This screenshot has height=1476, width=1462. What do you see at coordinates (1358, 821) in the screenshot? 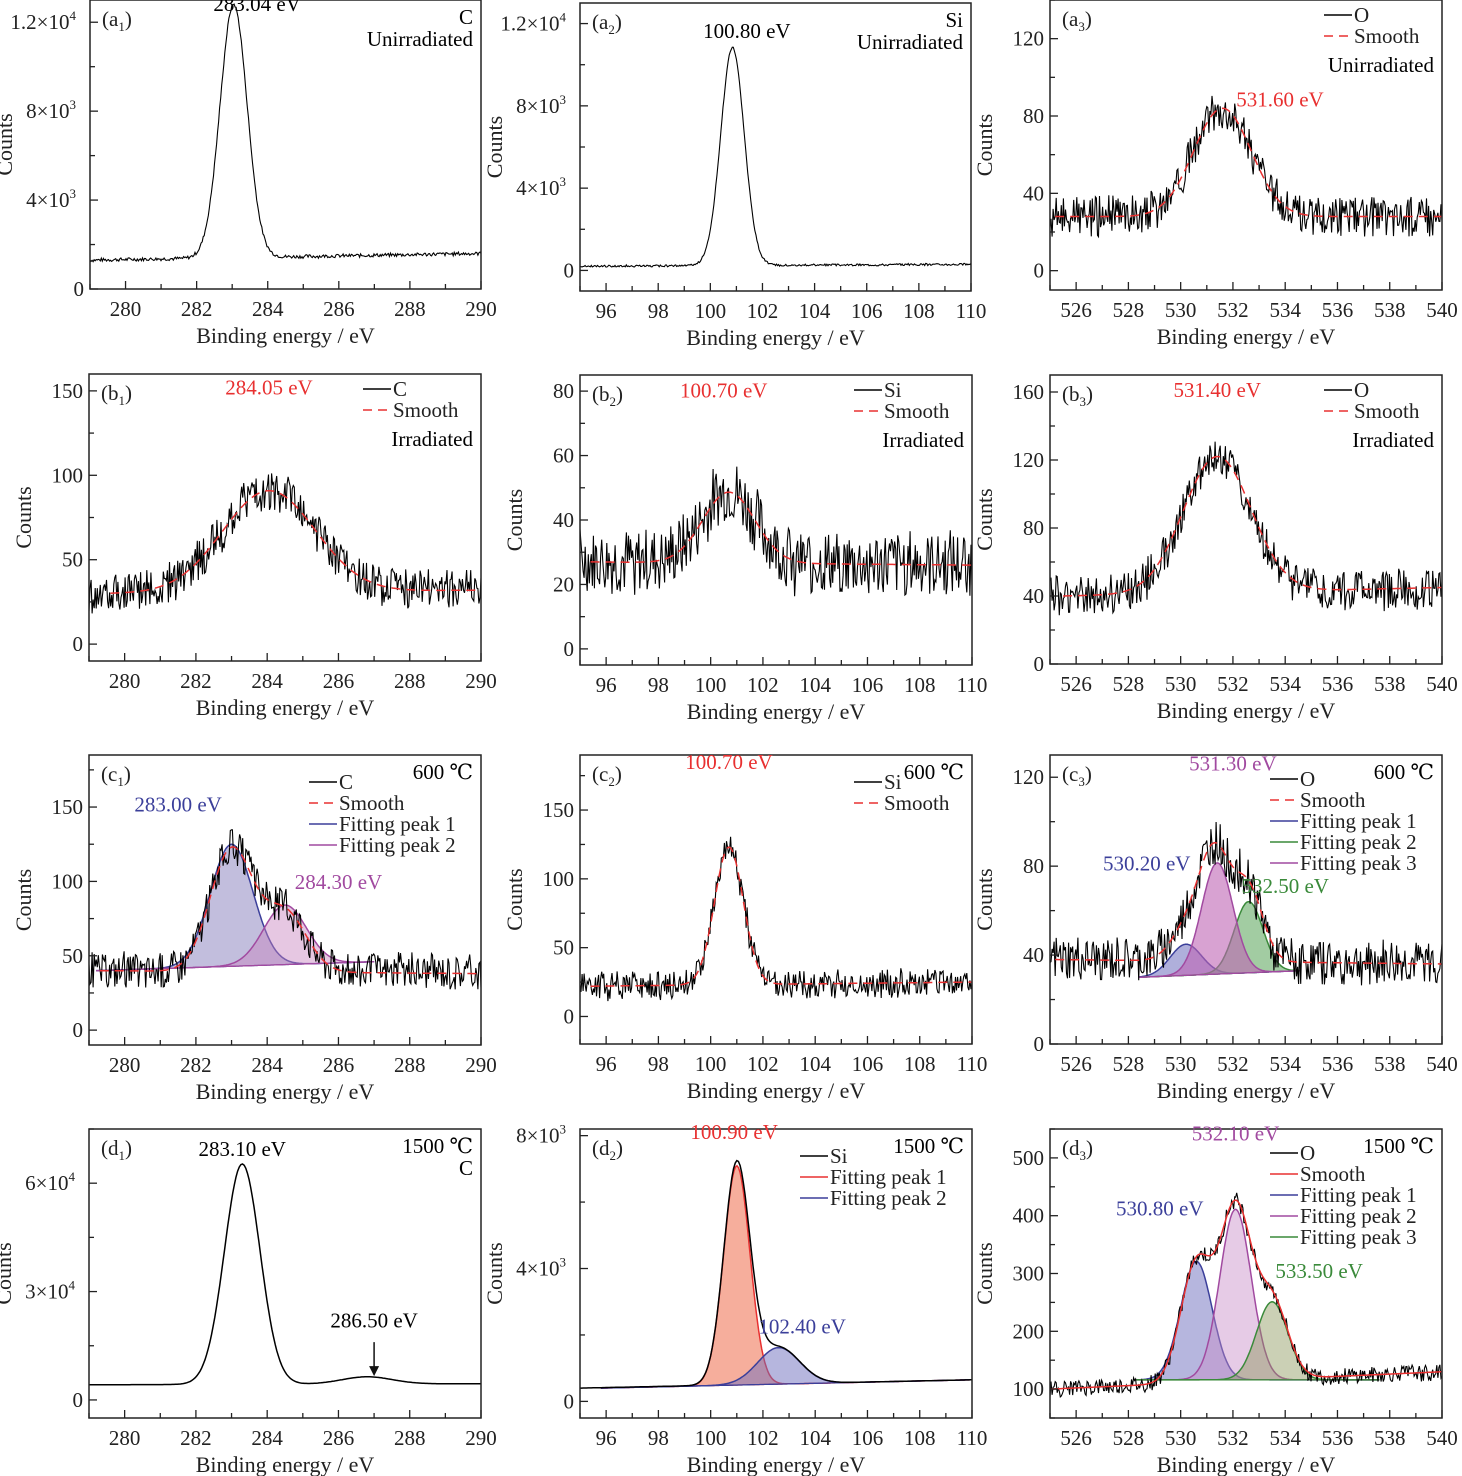
I see `legend-label-c3: Fitting peak 1` at bounding box center [1358, 821].